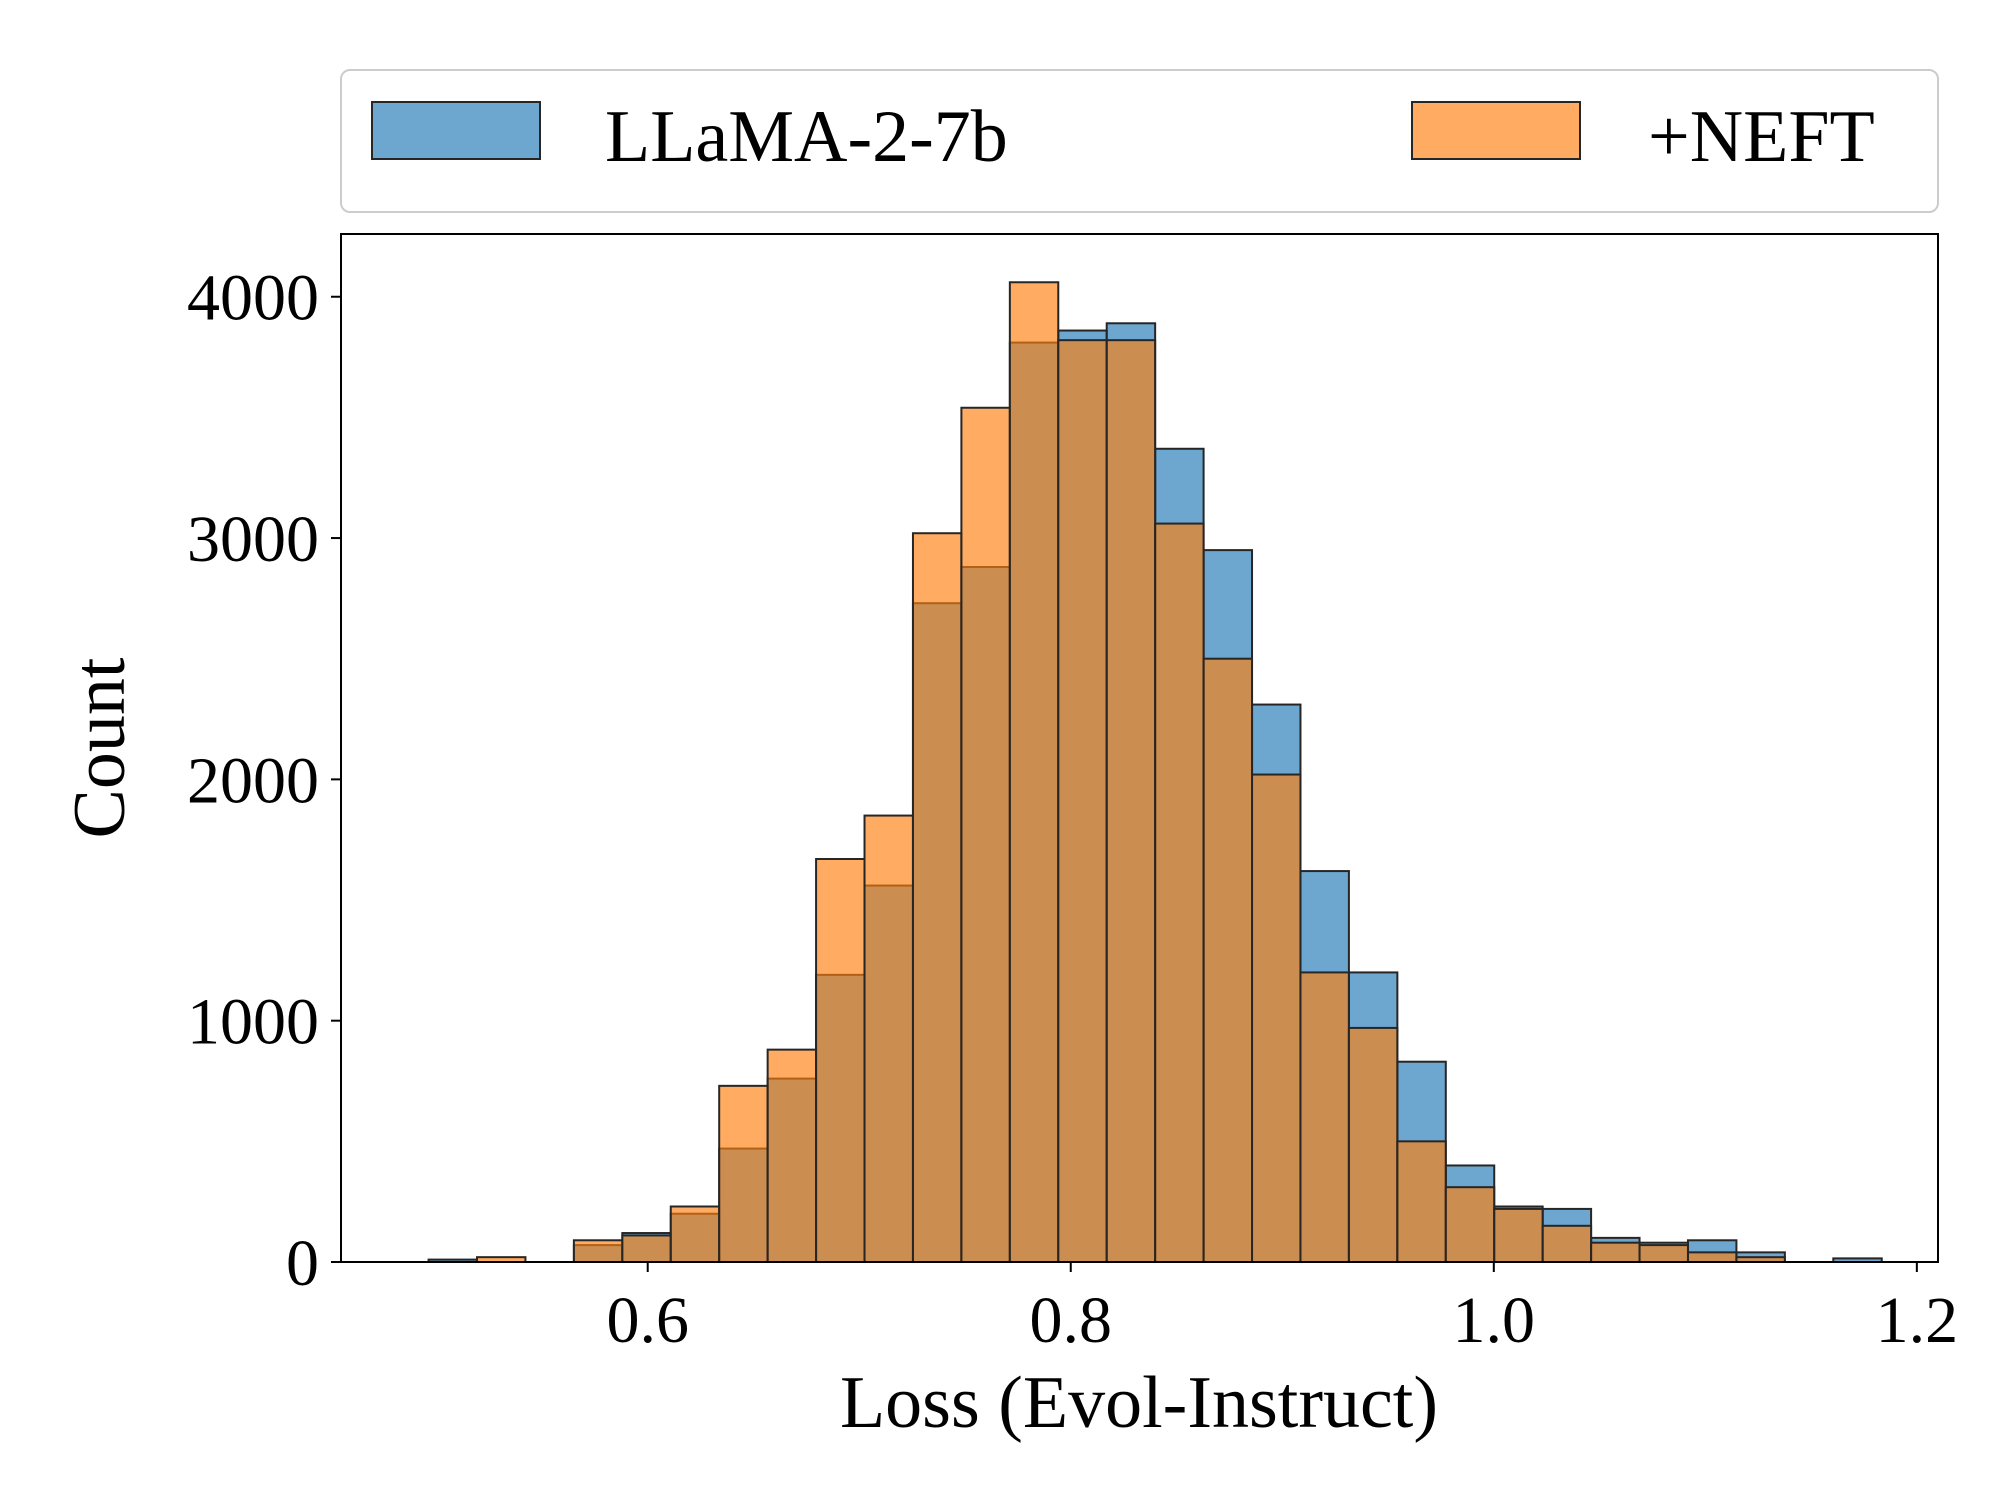 This screenshot has height=1500, width=2000. What do you see at coordinates (1139, 1403) in the screenshot?
I see `x-axis-label: Loss (Evol-Instruct)` at bounding box center [1139, 1403].